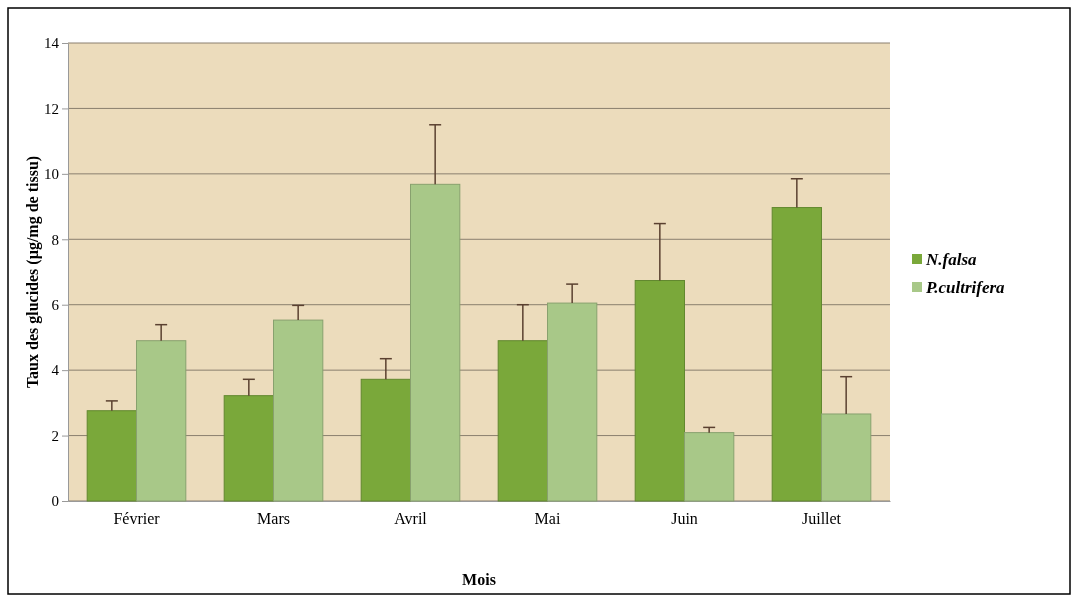 The width and height of the screenshot is (1078, 602). I want to click on y-axis-title: Taux des glucides (µg/mg de tissu), so click(33, 272).